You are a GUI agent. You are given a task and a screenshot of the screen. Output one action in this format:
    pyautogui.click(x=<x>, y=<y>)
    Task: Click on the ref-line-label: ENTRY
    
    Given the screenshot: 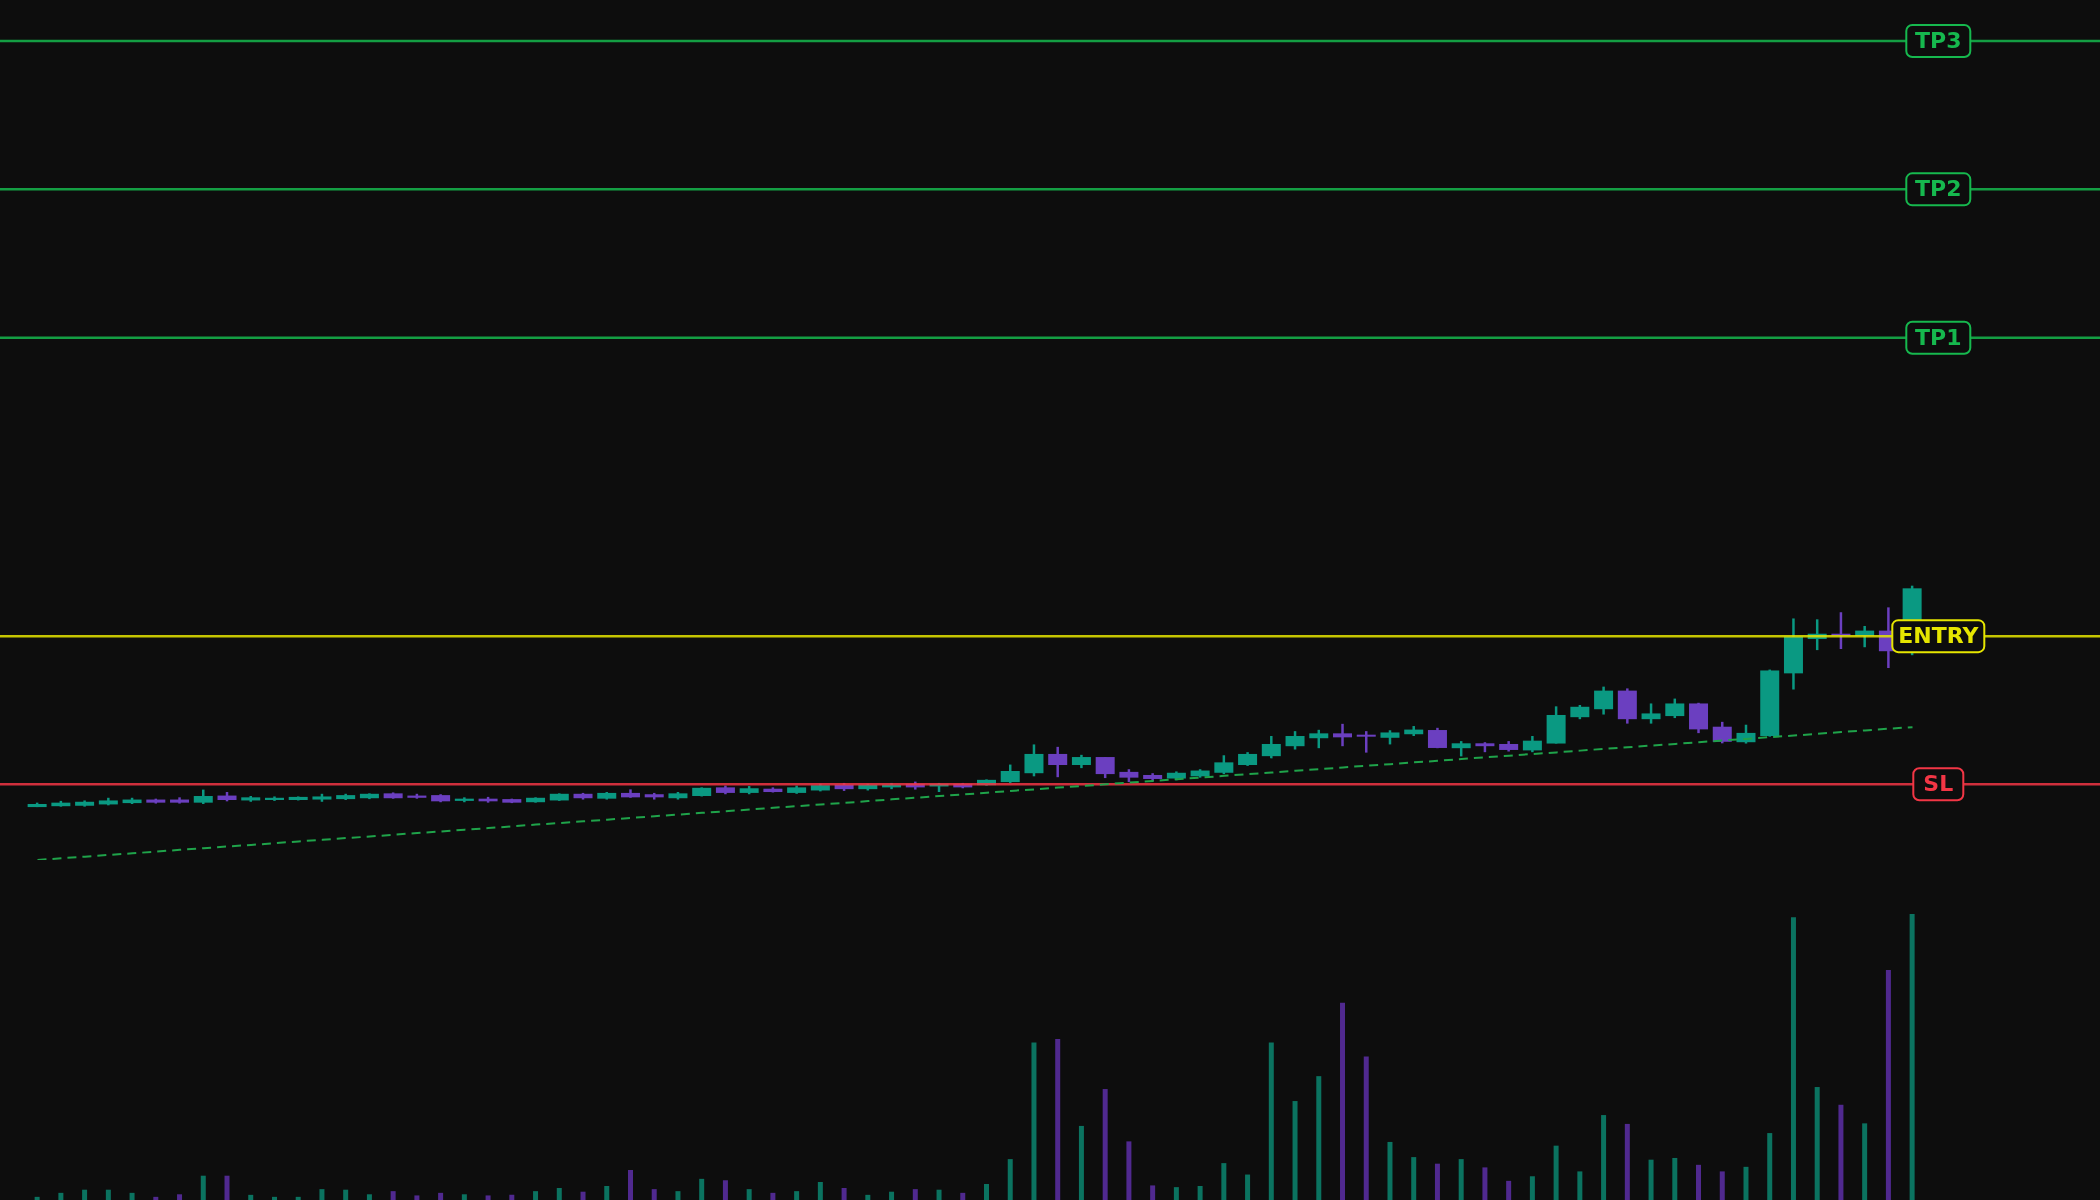 What is the action you would take?
    pyautogui.click(x=1939, y=636)
    